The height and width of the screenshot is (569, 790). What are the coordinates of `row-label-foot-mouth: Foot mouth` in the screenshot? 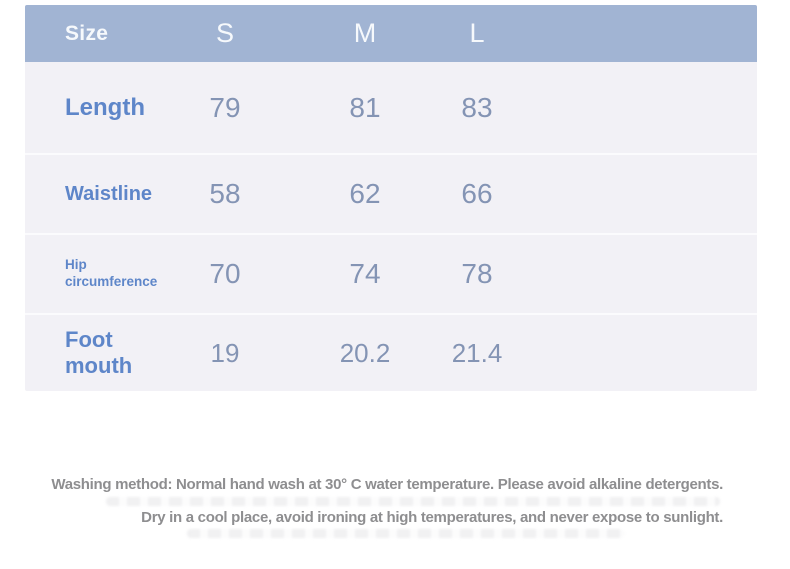 It's located at (99, 352).